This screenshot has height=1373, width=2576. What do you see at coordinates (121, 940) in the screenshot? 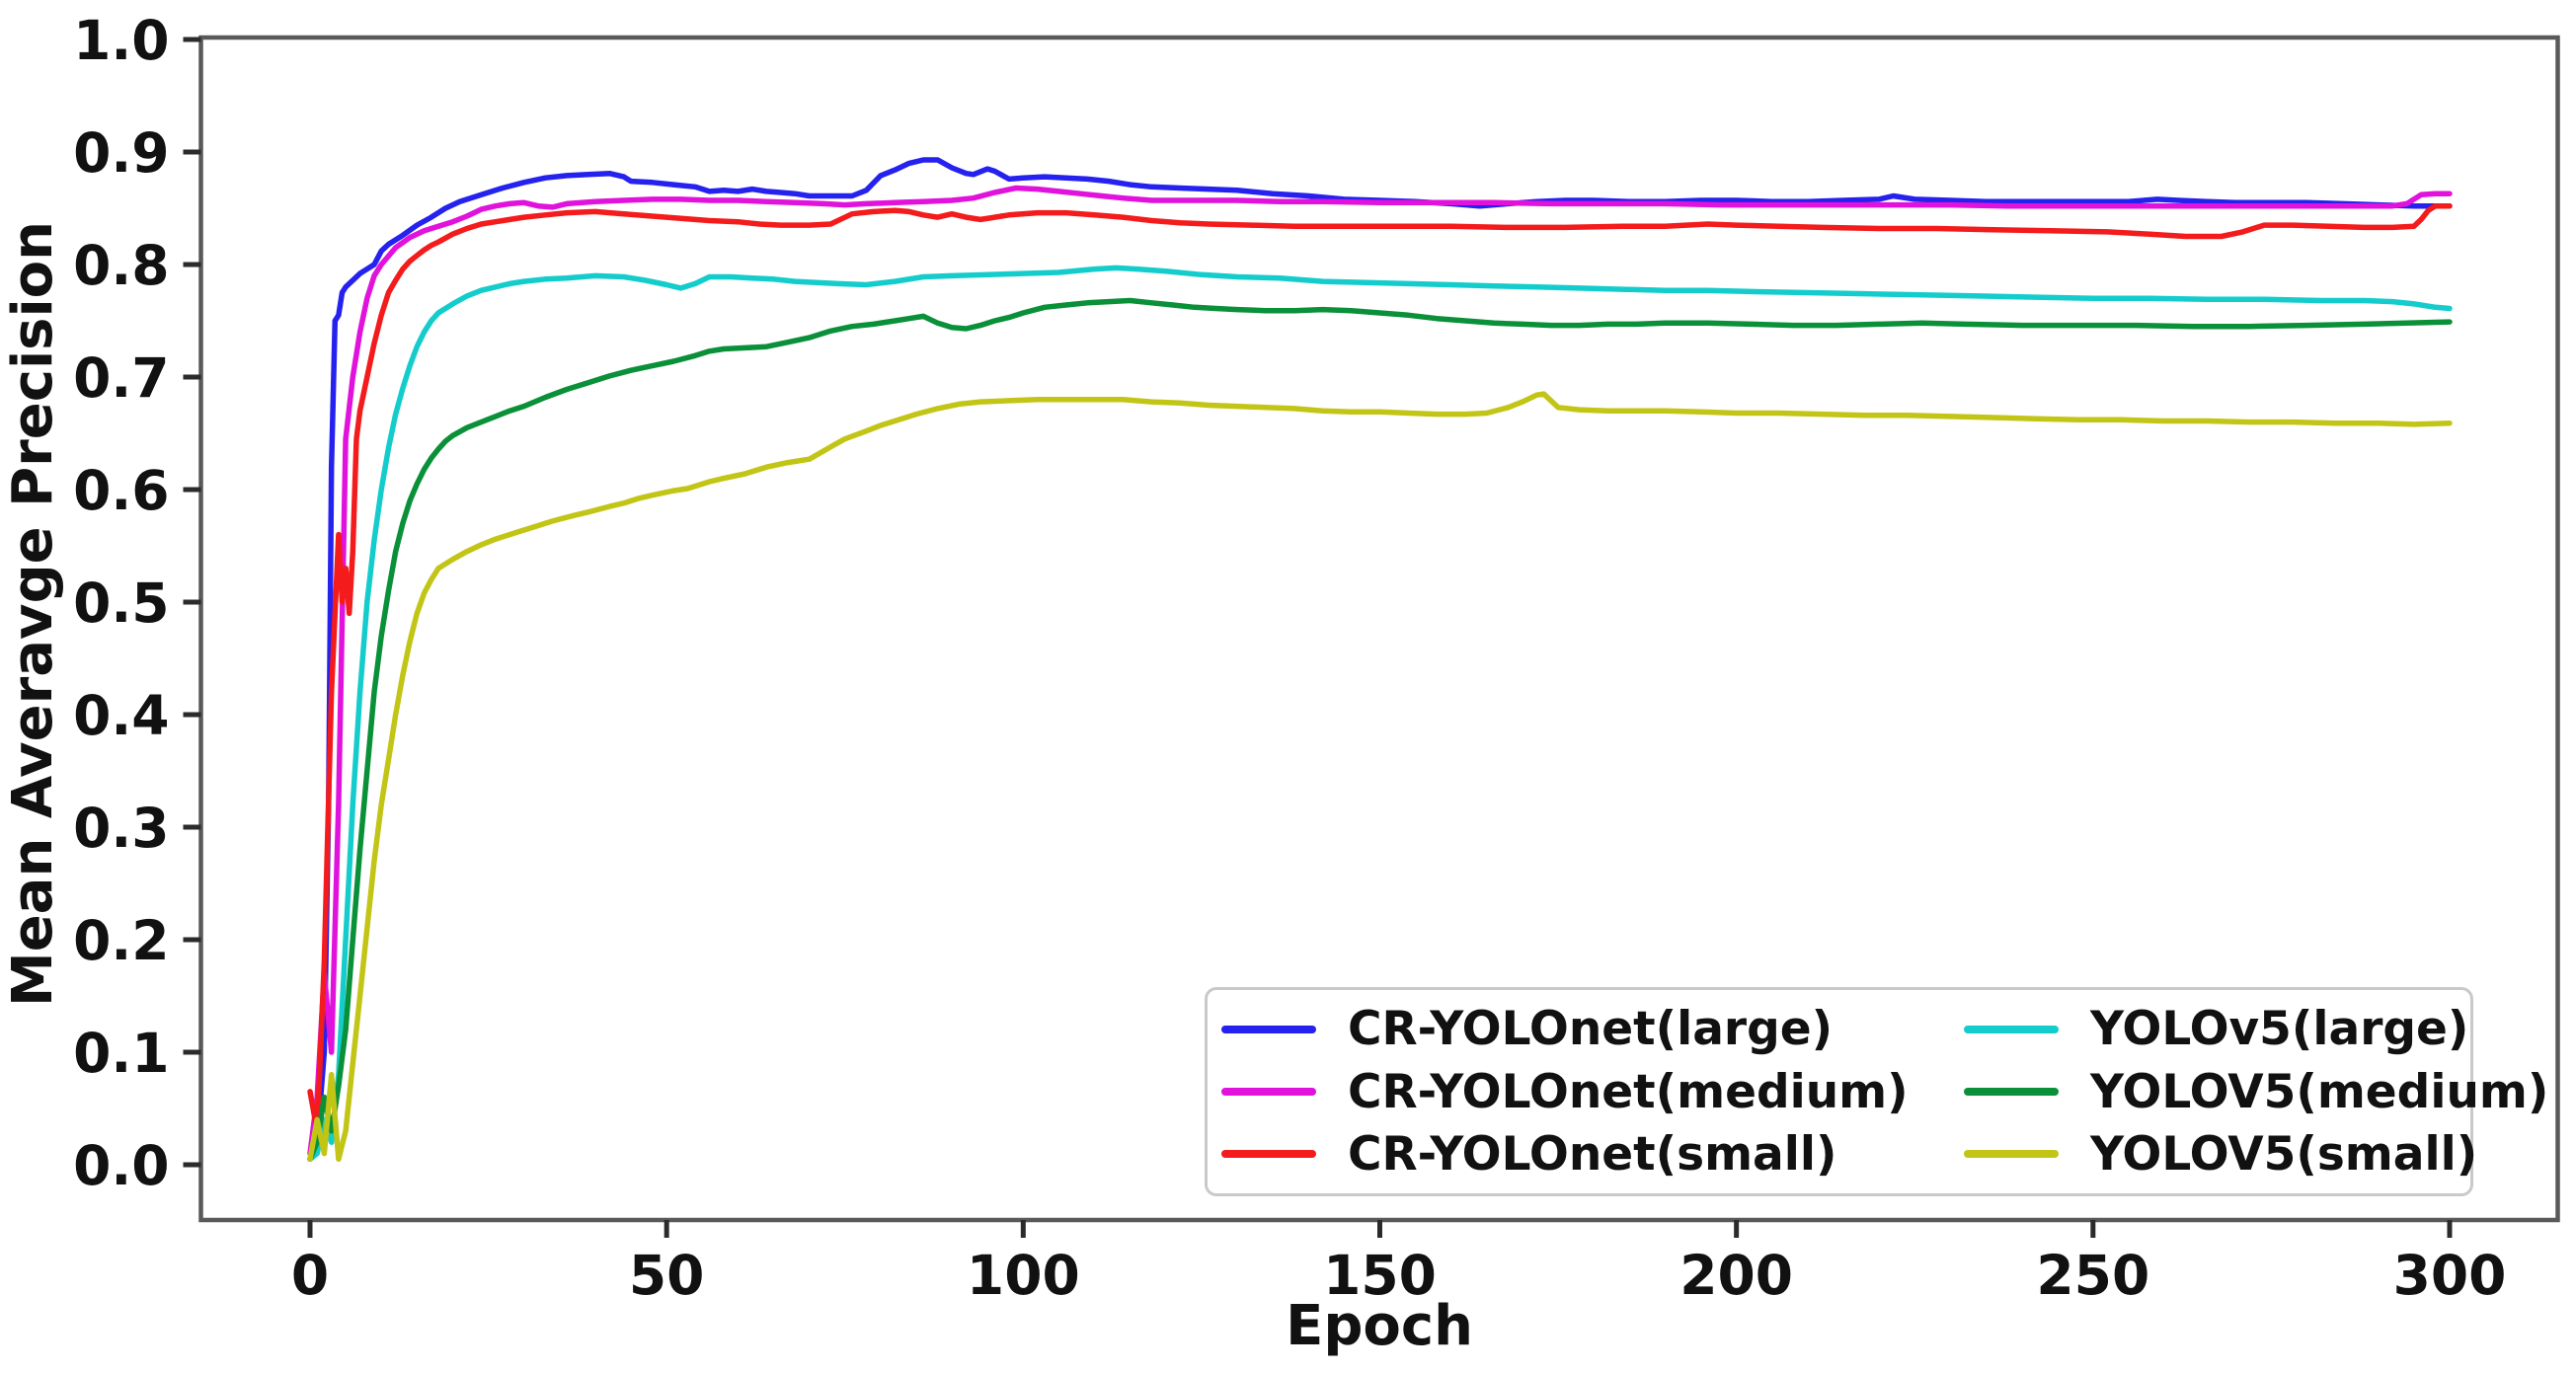
I see `y-tick-label: 0.2` at bounding box center [121, 940].